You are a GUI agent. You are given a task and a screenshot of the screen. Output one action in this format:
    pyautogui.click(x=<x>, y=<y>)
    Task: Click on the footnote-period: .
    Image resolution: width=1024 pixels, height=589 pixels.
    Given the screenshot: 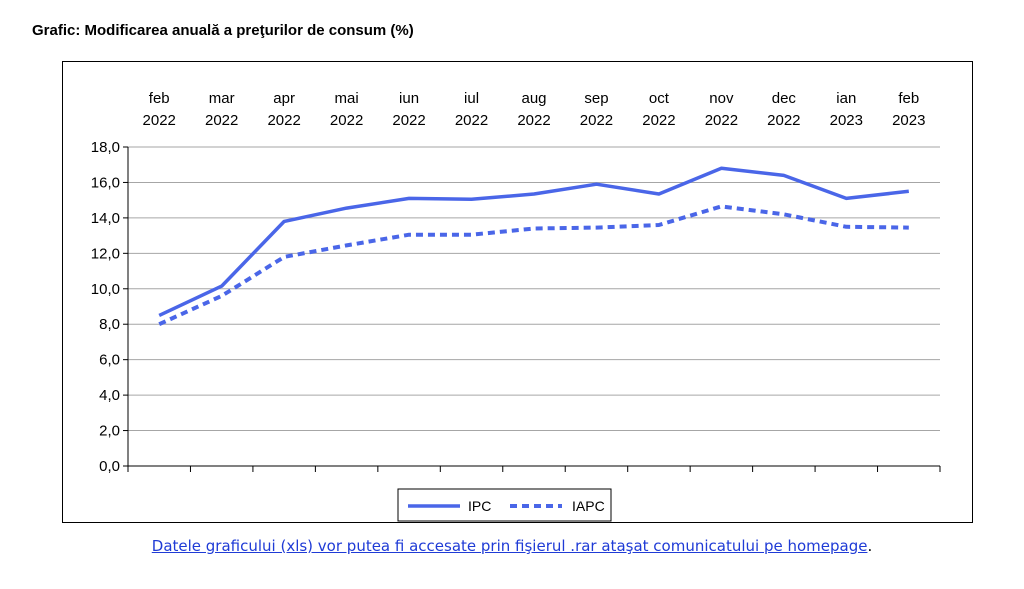 What is the action you would take?
    pyautogui.click(x=870, y=546)
    